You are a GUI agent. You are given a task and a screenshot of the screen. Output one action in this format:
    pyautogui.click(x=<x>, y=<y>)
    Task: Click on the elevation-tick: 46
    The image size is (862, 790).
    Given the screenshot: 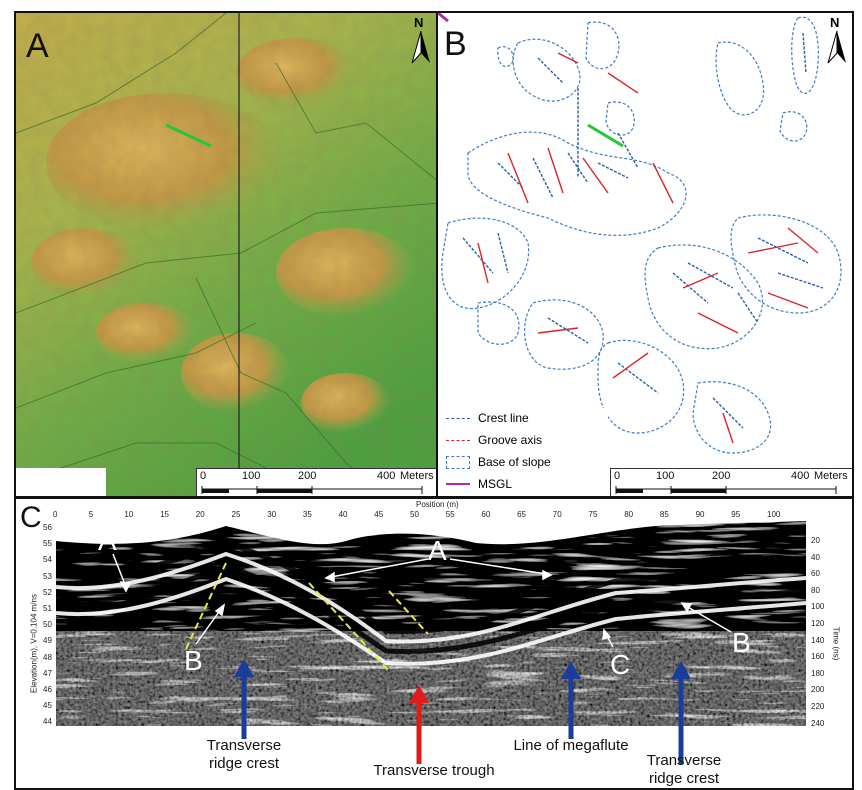 What is the action you would take?
    pyautogui.click(x=47, y=689)
    